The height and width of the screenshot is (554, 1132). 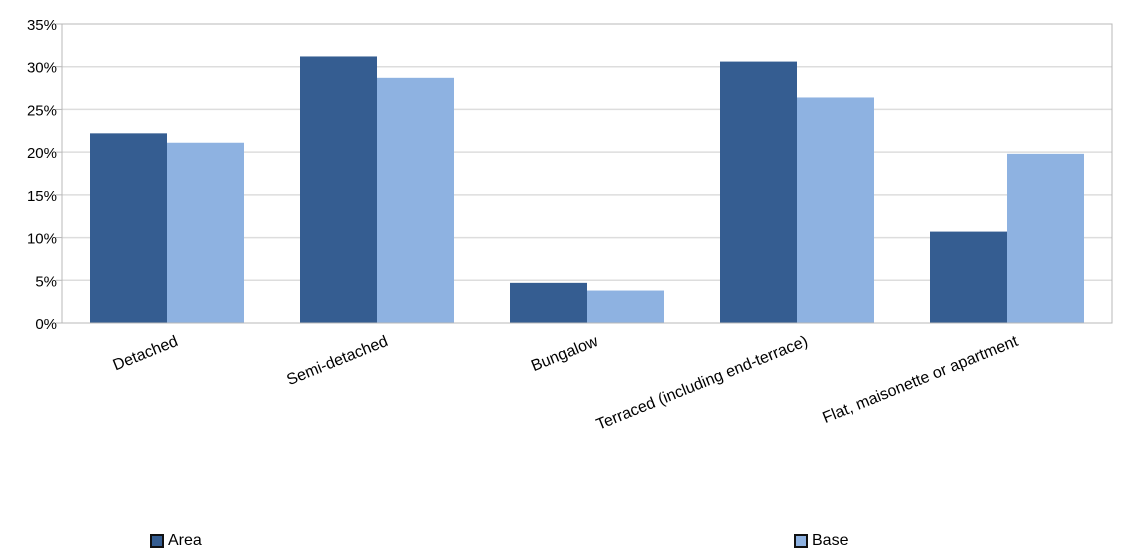 What do you see at coordinates (42, 25) in the screenshot?
I see `y-tick-label: 35%` at bounding box center [42, 25].